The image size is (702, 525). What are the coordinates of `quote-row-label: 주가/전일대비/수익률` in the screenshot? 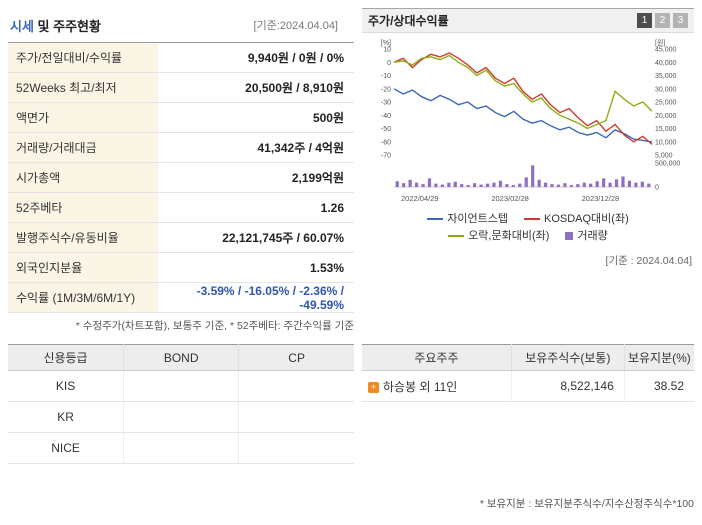 It's located at (83, 57).